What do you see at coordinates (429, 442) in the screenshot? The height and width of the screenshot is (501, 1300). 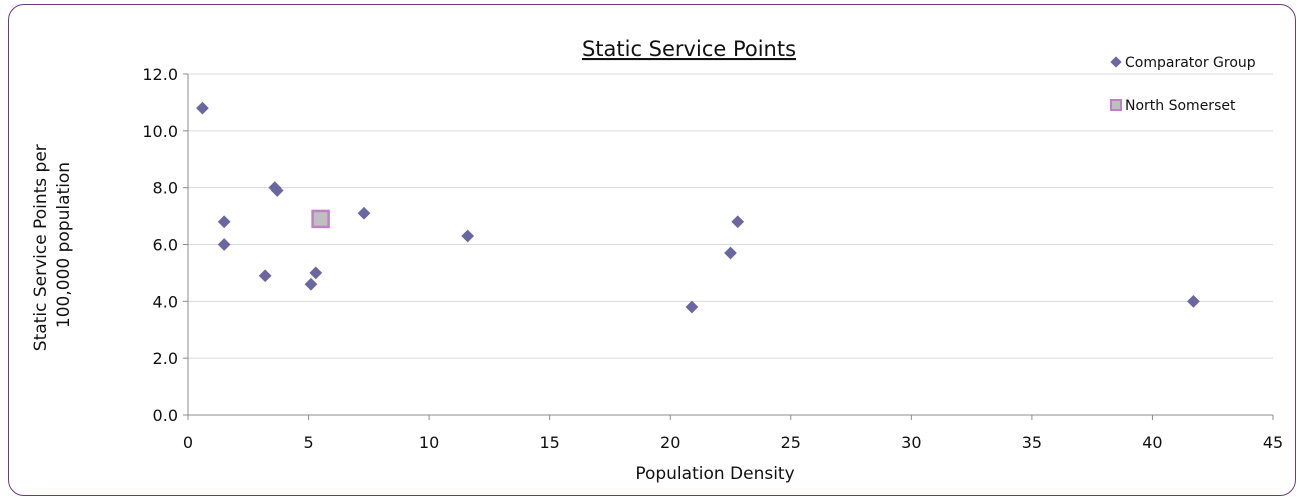 I see `x-tick-label: 10` at bounding box center [429, 442].